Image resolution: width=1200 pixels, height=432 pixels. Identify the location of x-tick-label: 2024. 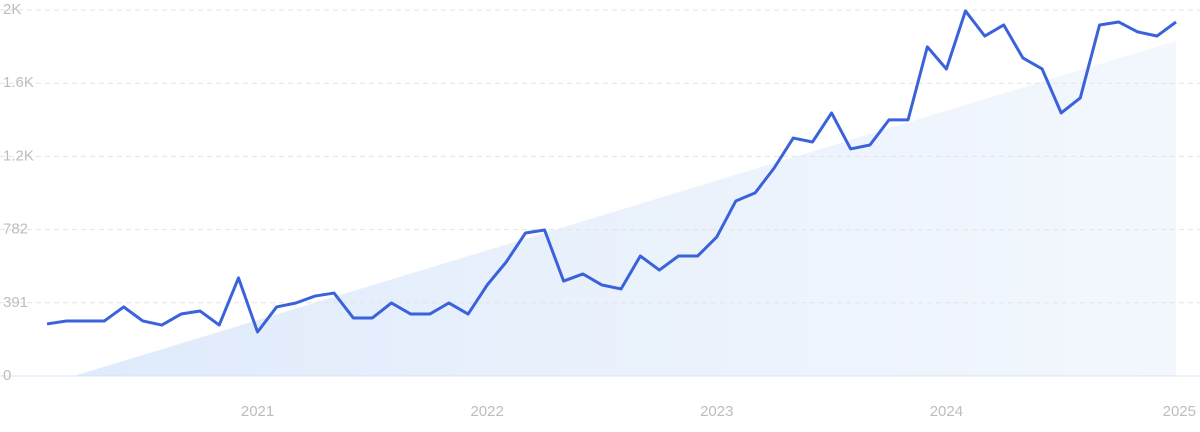
(946, 411).